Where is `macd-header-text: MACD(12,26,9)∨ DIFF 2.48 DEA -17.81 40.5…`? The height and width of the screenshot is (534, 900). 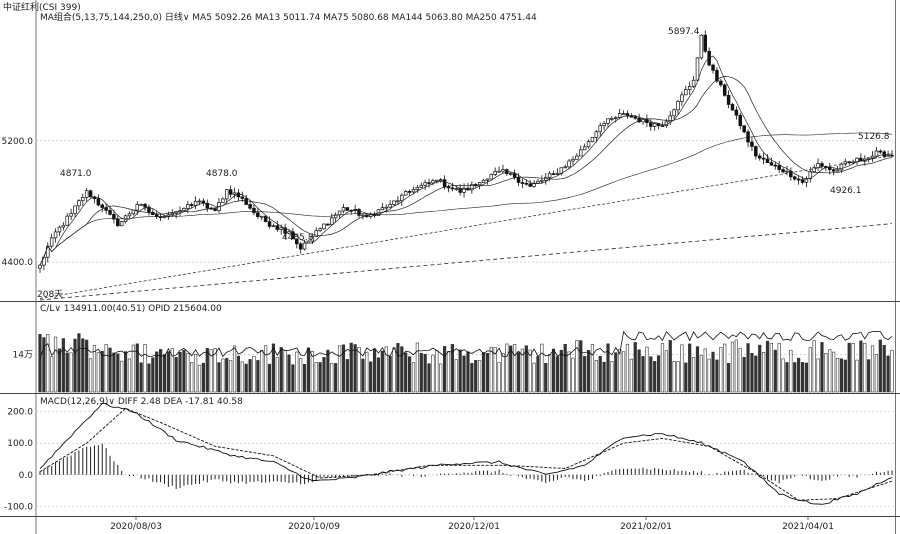 macd-header-text: MACD(12,26,9)∨ DIFF 2.48 DEA -17.81 40.5… is located at coordinates (141, 402).